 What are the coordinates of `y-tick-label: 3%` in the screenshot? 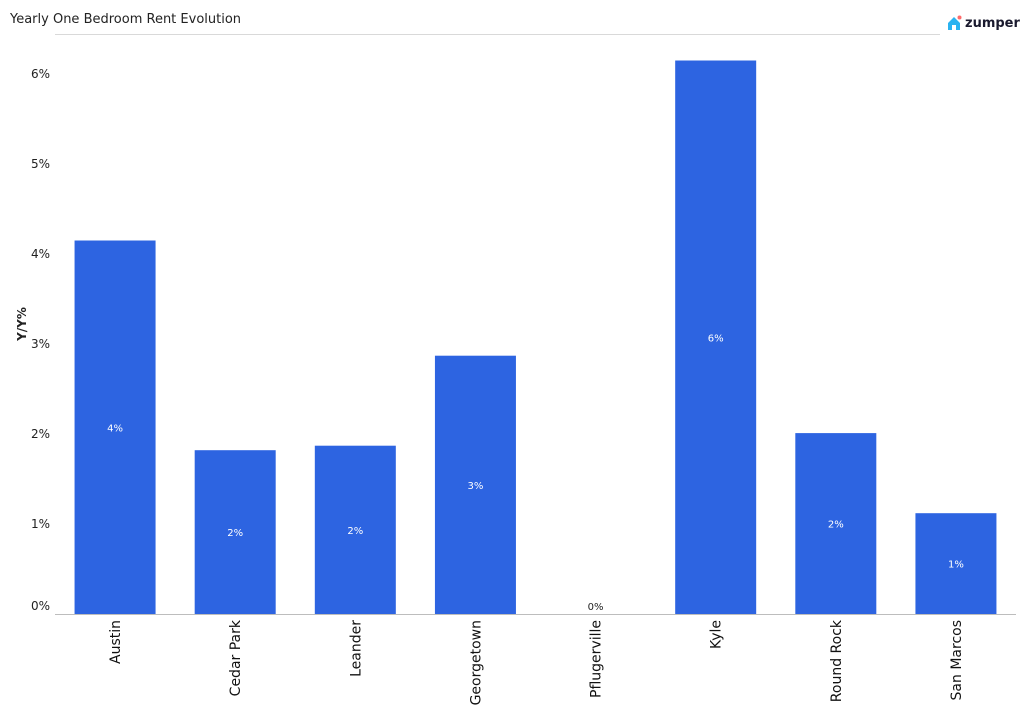 It's located at (40, 344).